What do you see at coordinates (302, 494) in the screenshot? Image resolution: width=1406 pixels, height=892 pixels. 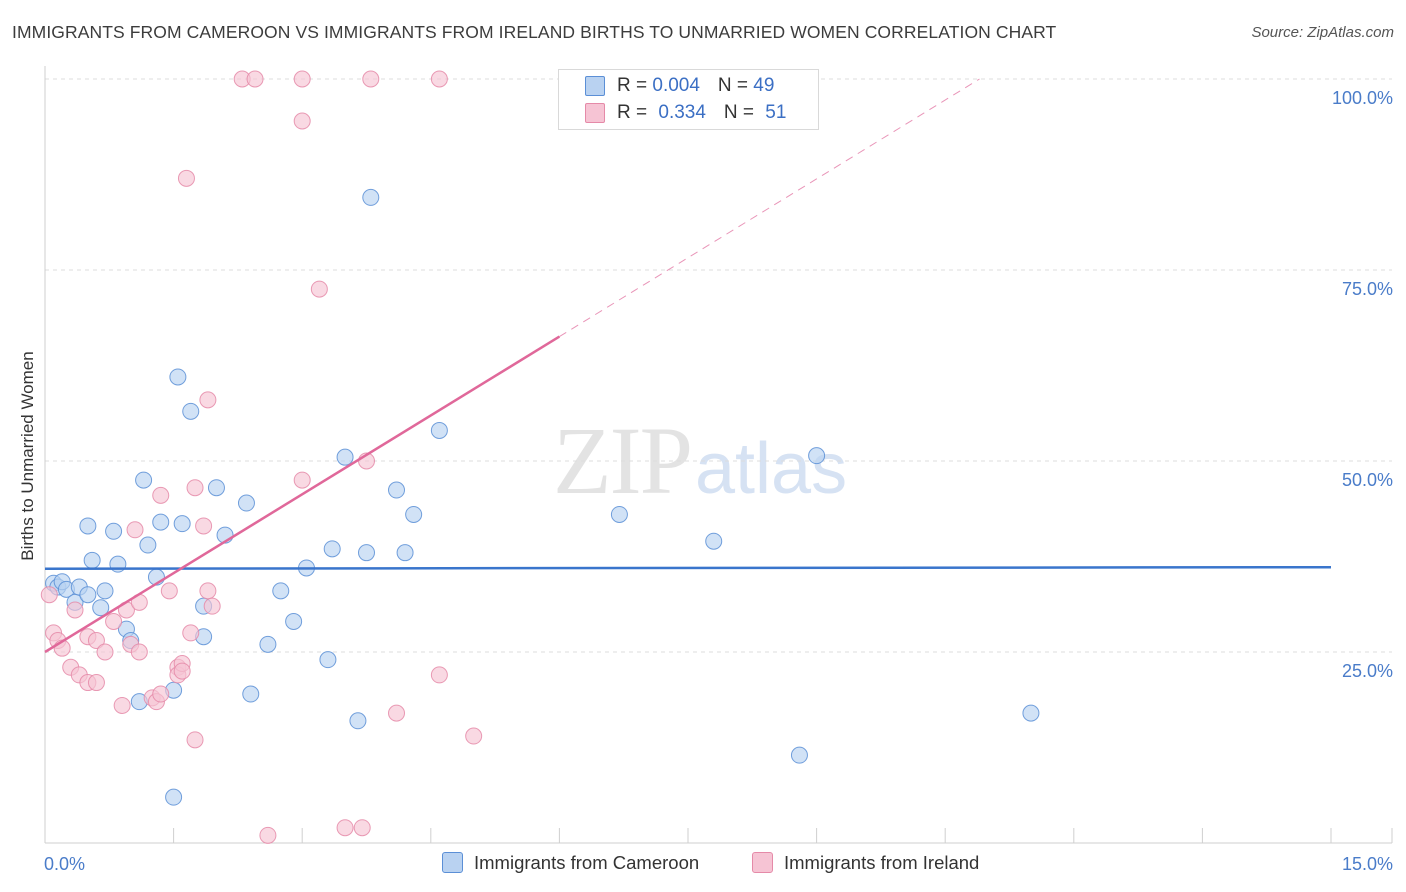 I see `ireland-trend-line` at bounding box center [302, 494].